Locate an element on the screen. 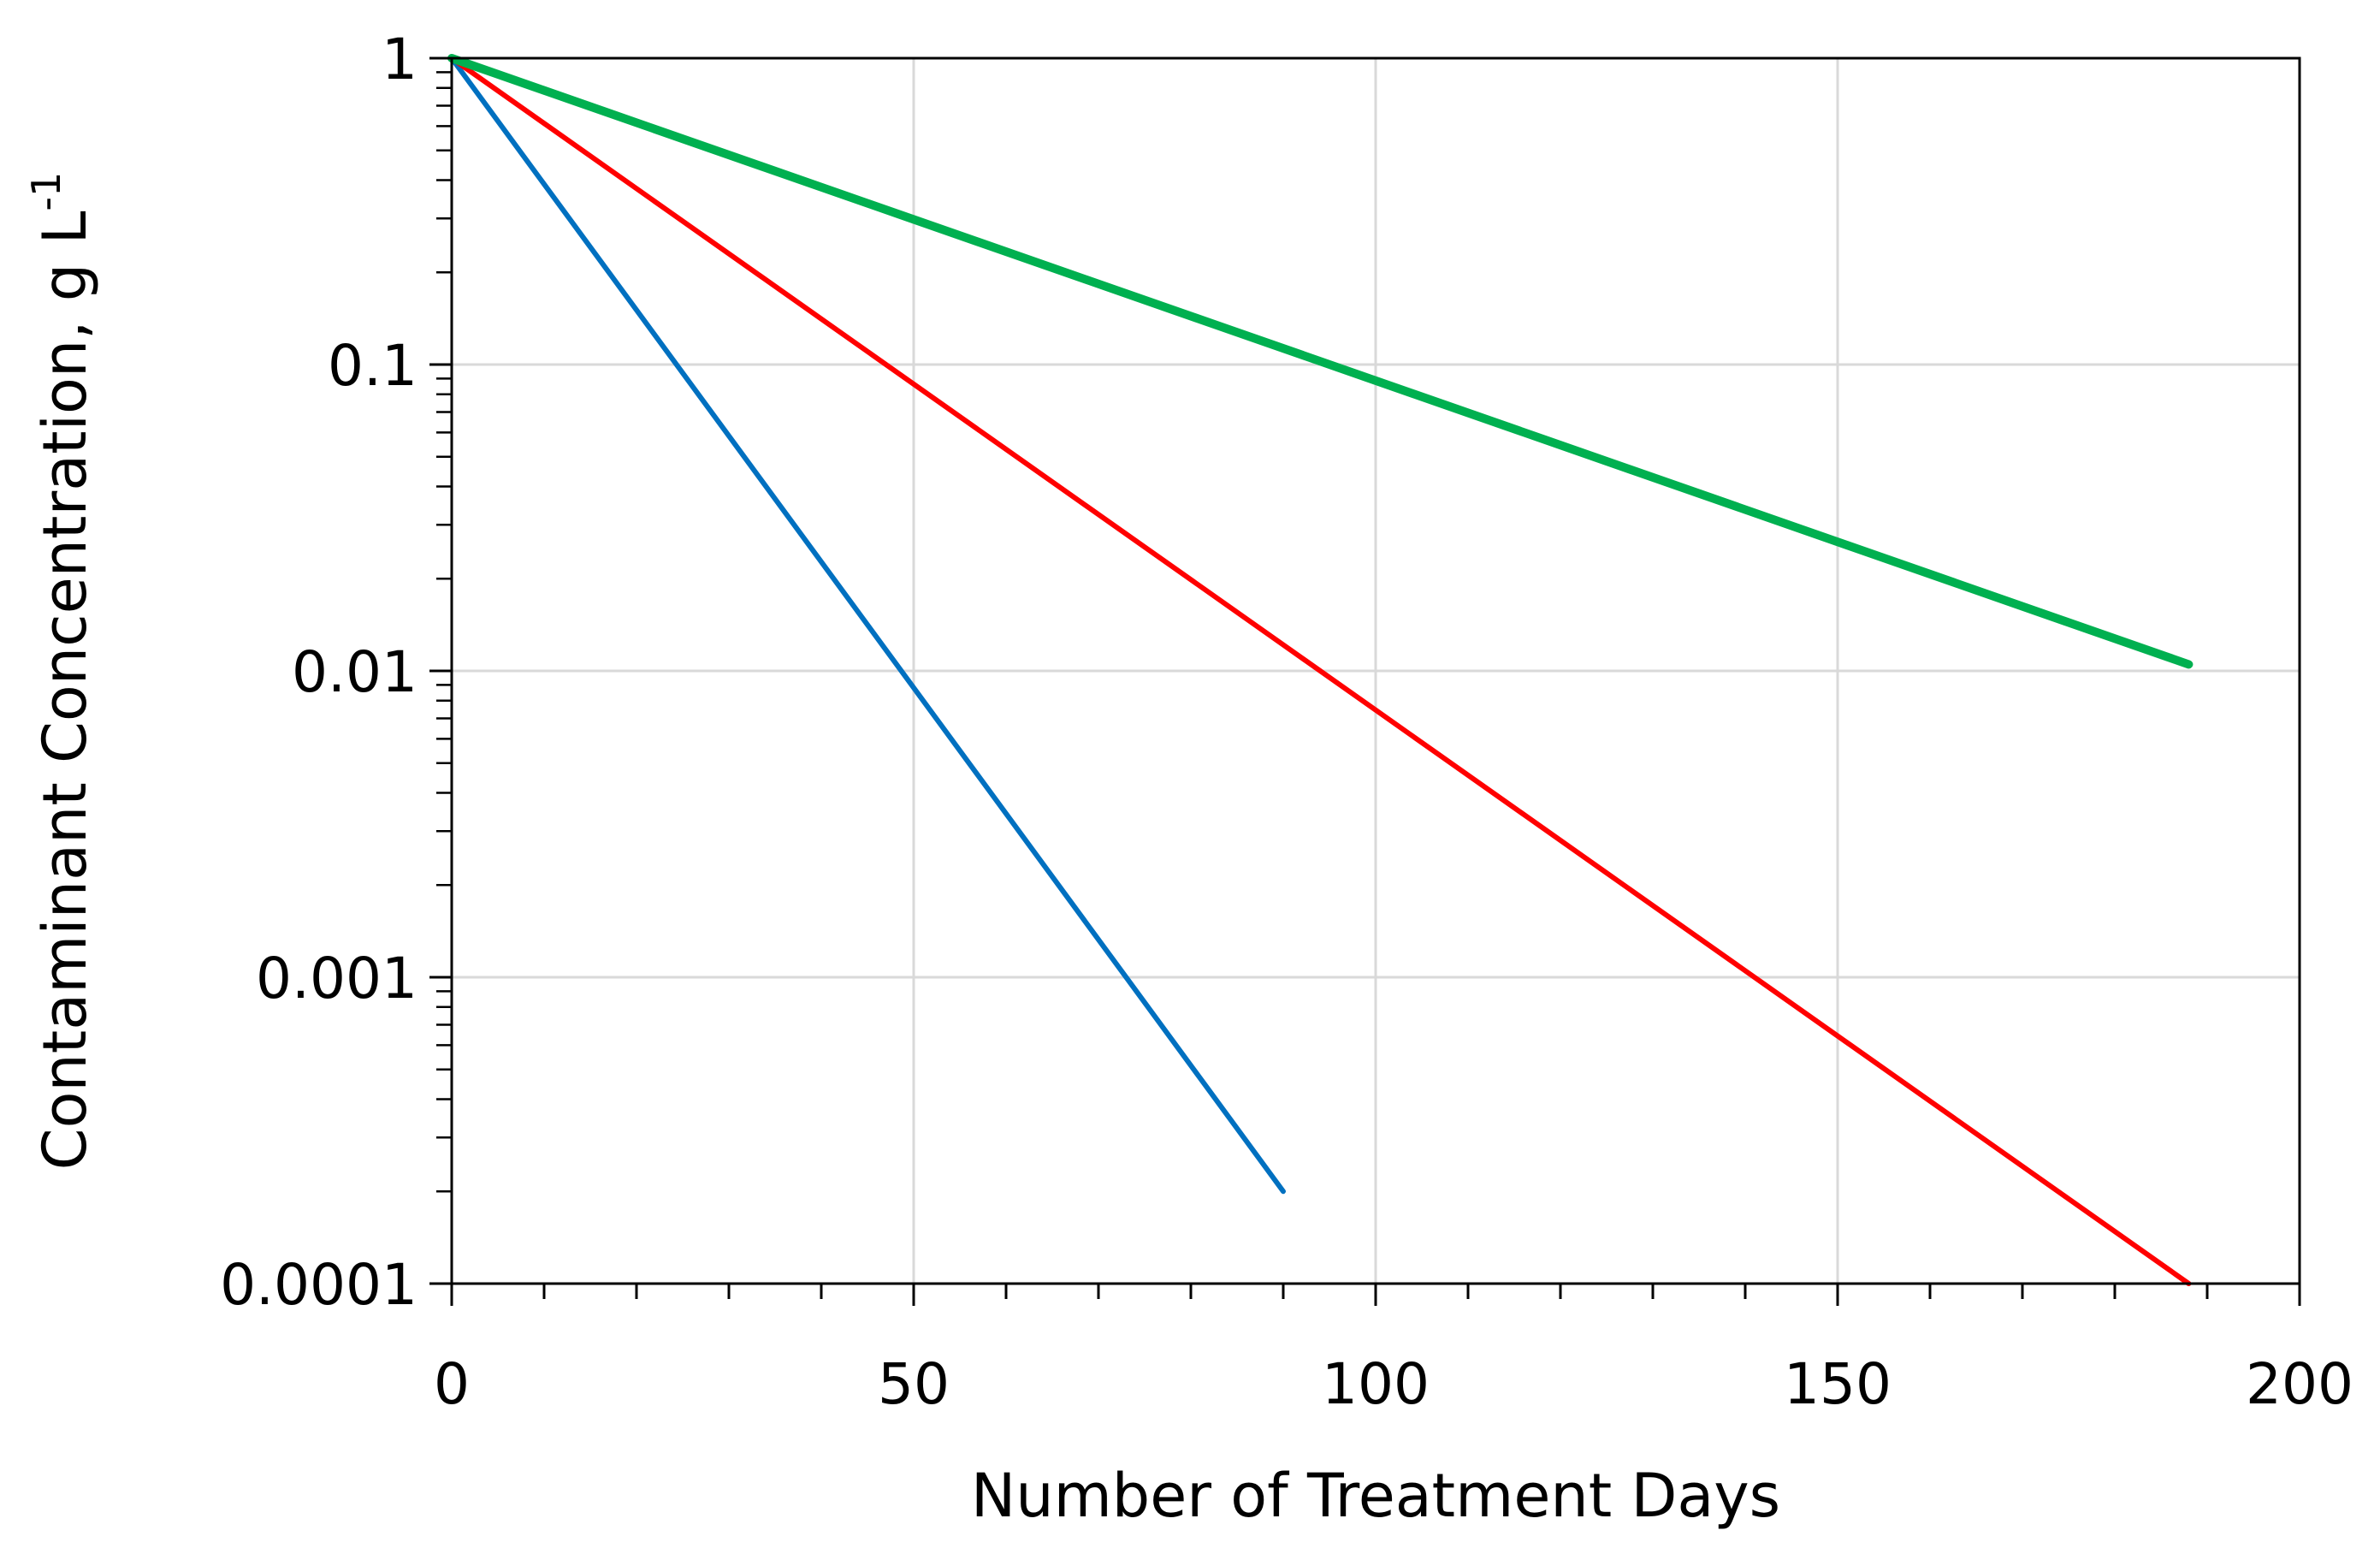  y-tick-label-1: 0.1 is located at coordinates (373, 366).